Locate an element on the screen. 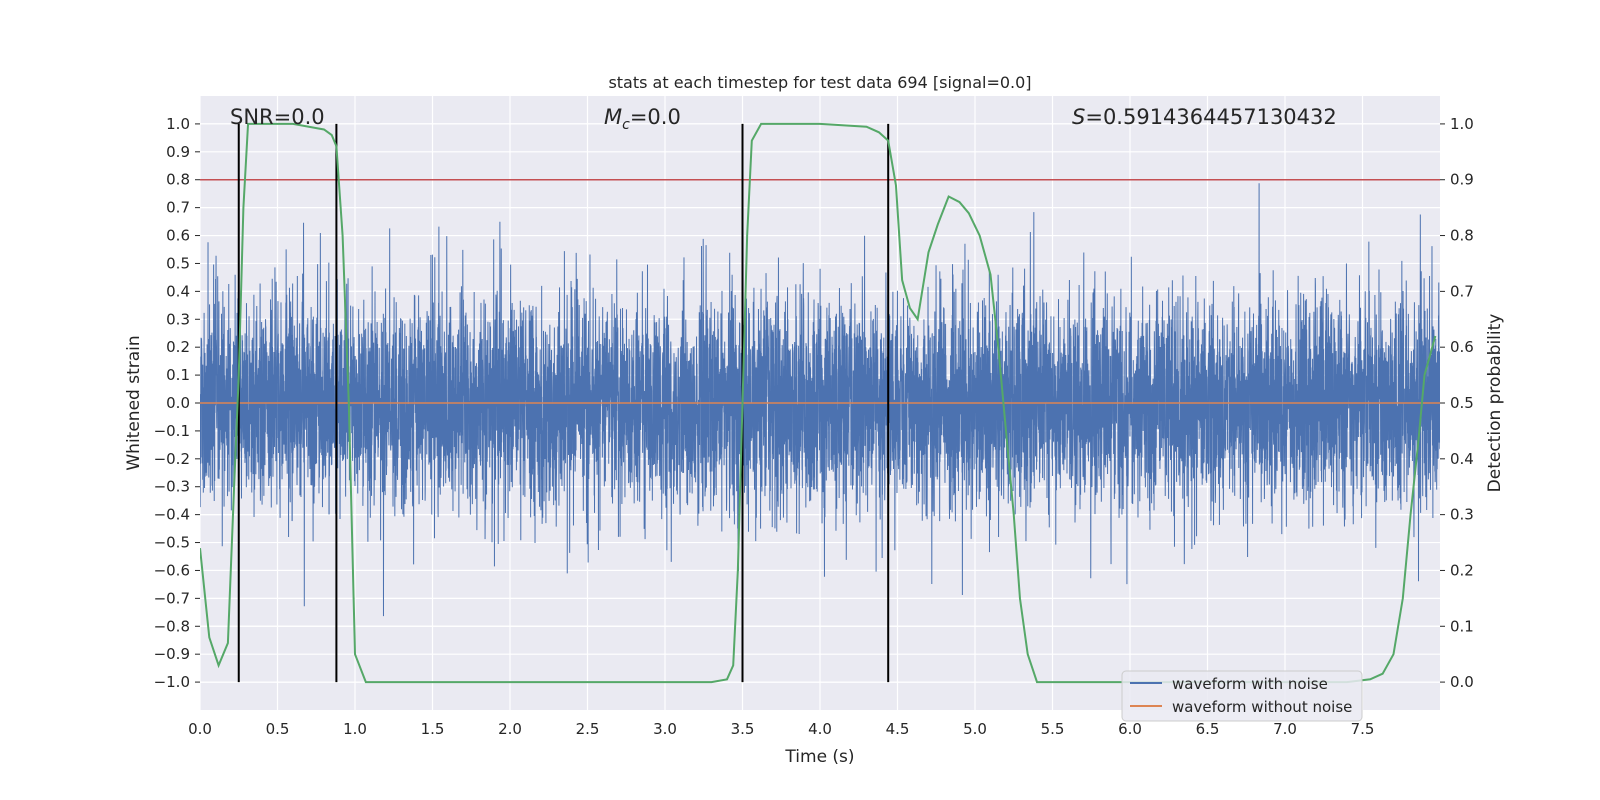 The width and height of the screenshot is (1600, 800). legend-label-noise: waveform with noise is located at coordinates (1250, 684).